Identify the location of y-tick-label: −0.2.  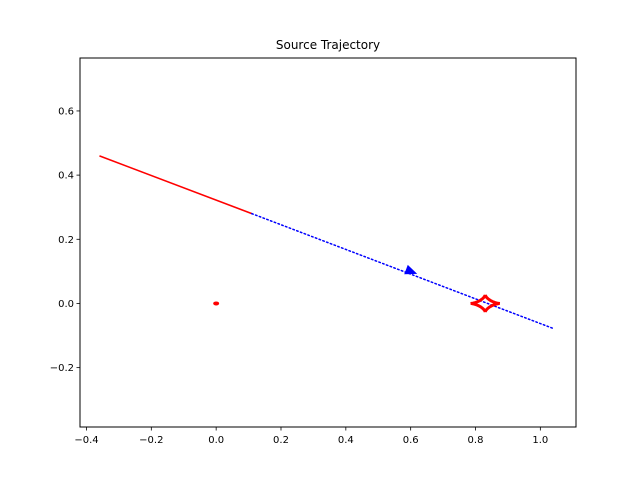
(62, 368).